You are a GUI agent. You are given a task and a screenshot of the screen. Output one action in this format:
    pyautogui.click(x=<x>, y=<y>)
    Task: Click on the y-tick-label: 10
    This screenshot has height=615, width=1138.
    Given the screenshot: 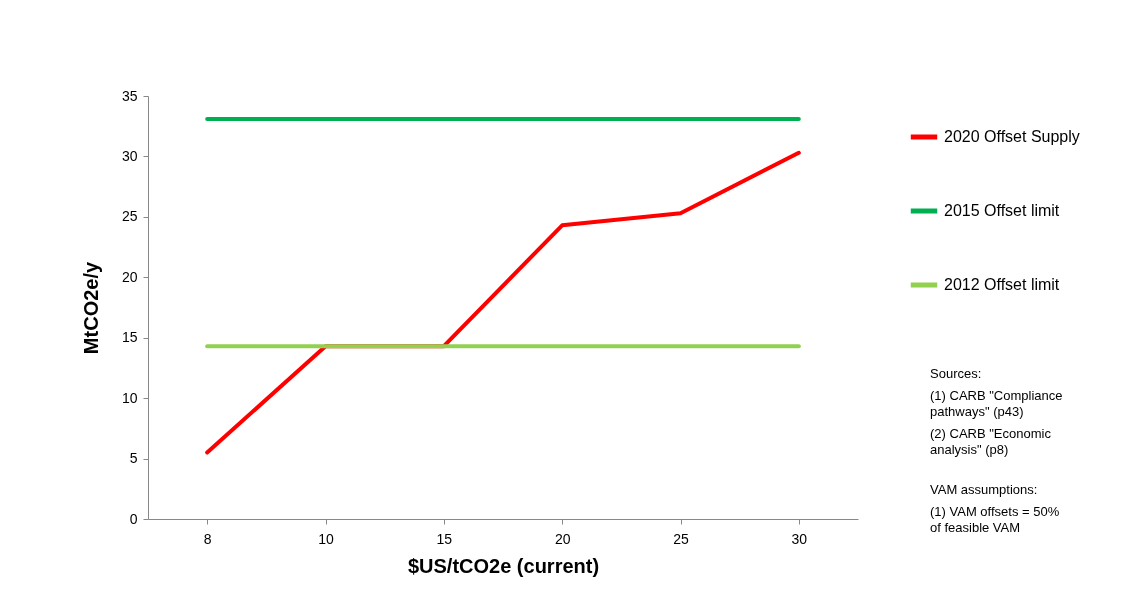 What is the action you would take?
    pyautogui.click(x=129, y=397)
    